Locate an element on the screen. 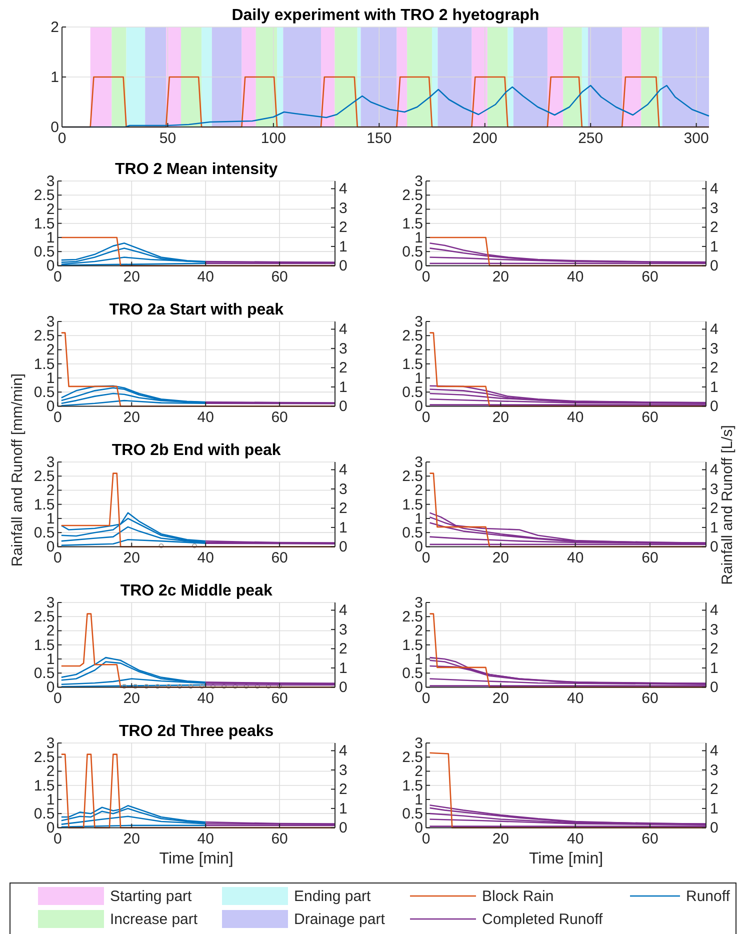 The image size is (744, 934). x-tick-label: 250 is located at coordinates (591, 138).